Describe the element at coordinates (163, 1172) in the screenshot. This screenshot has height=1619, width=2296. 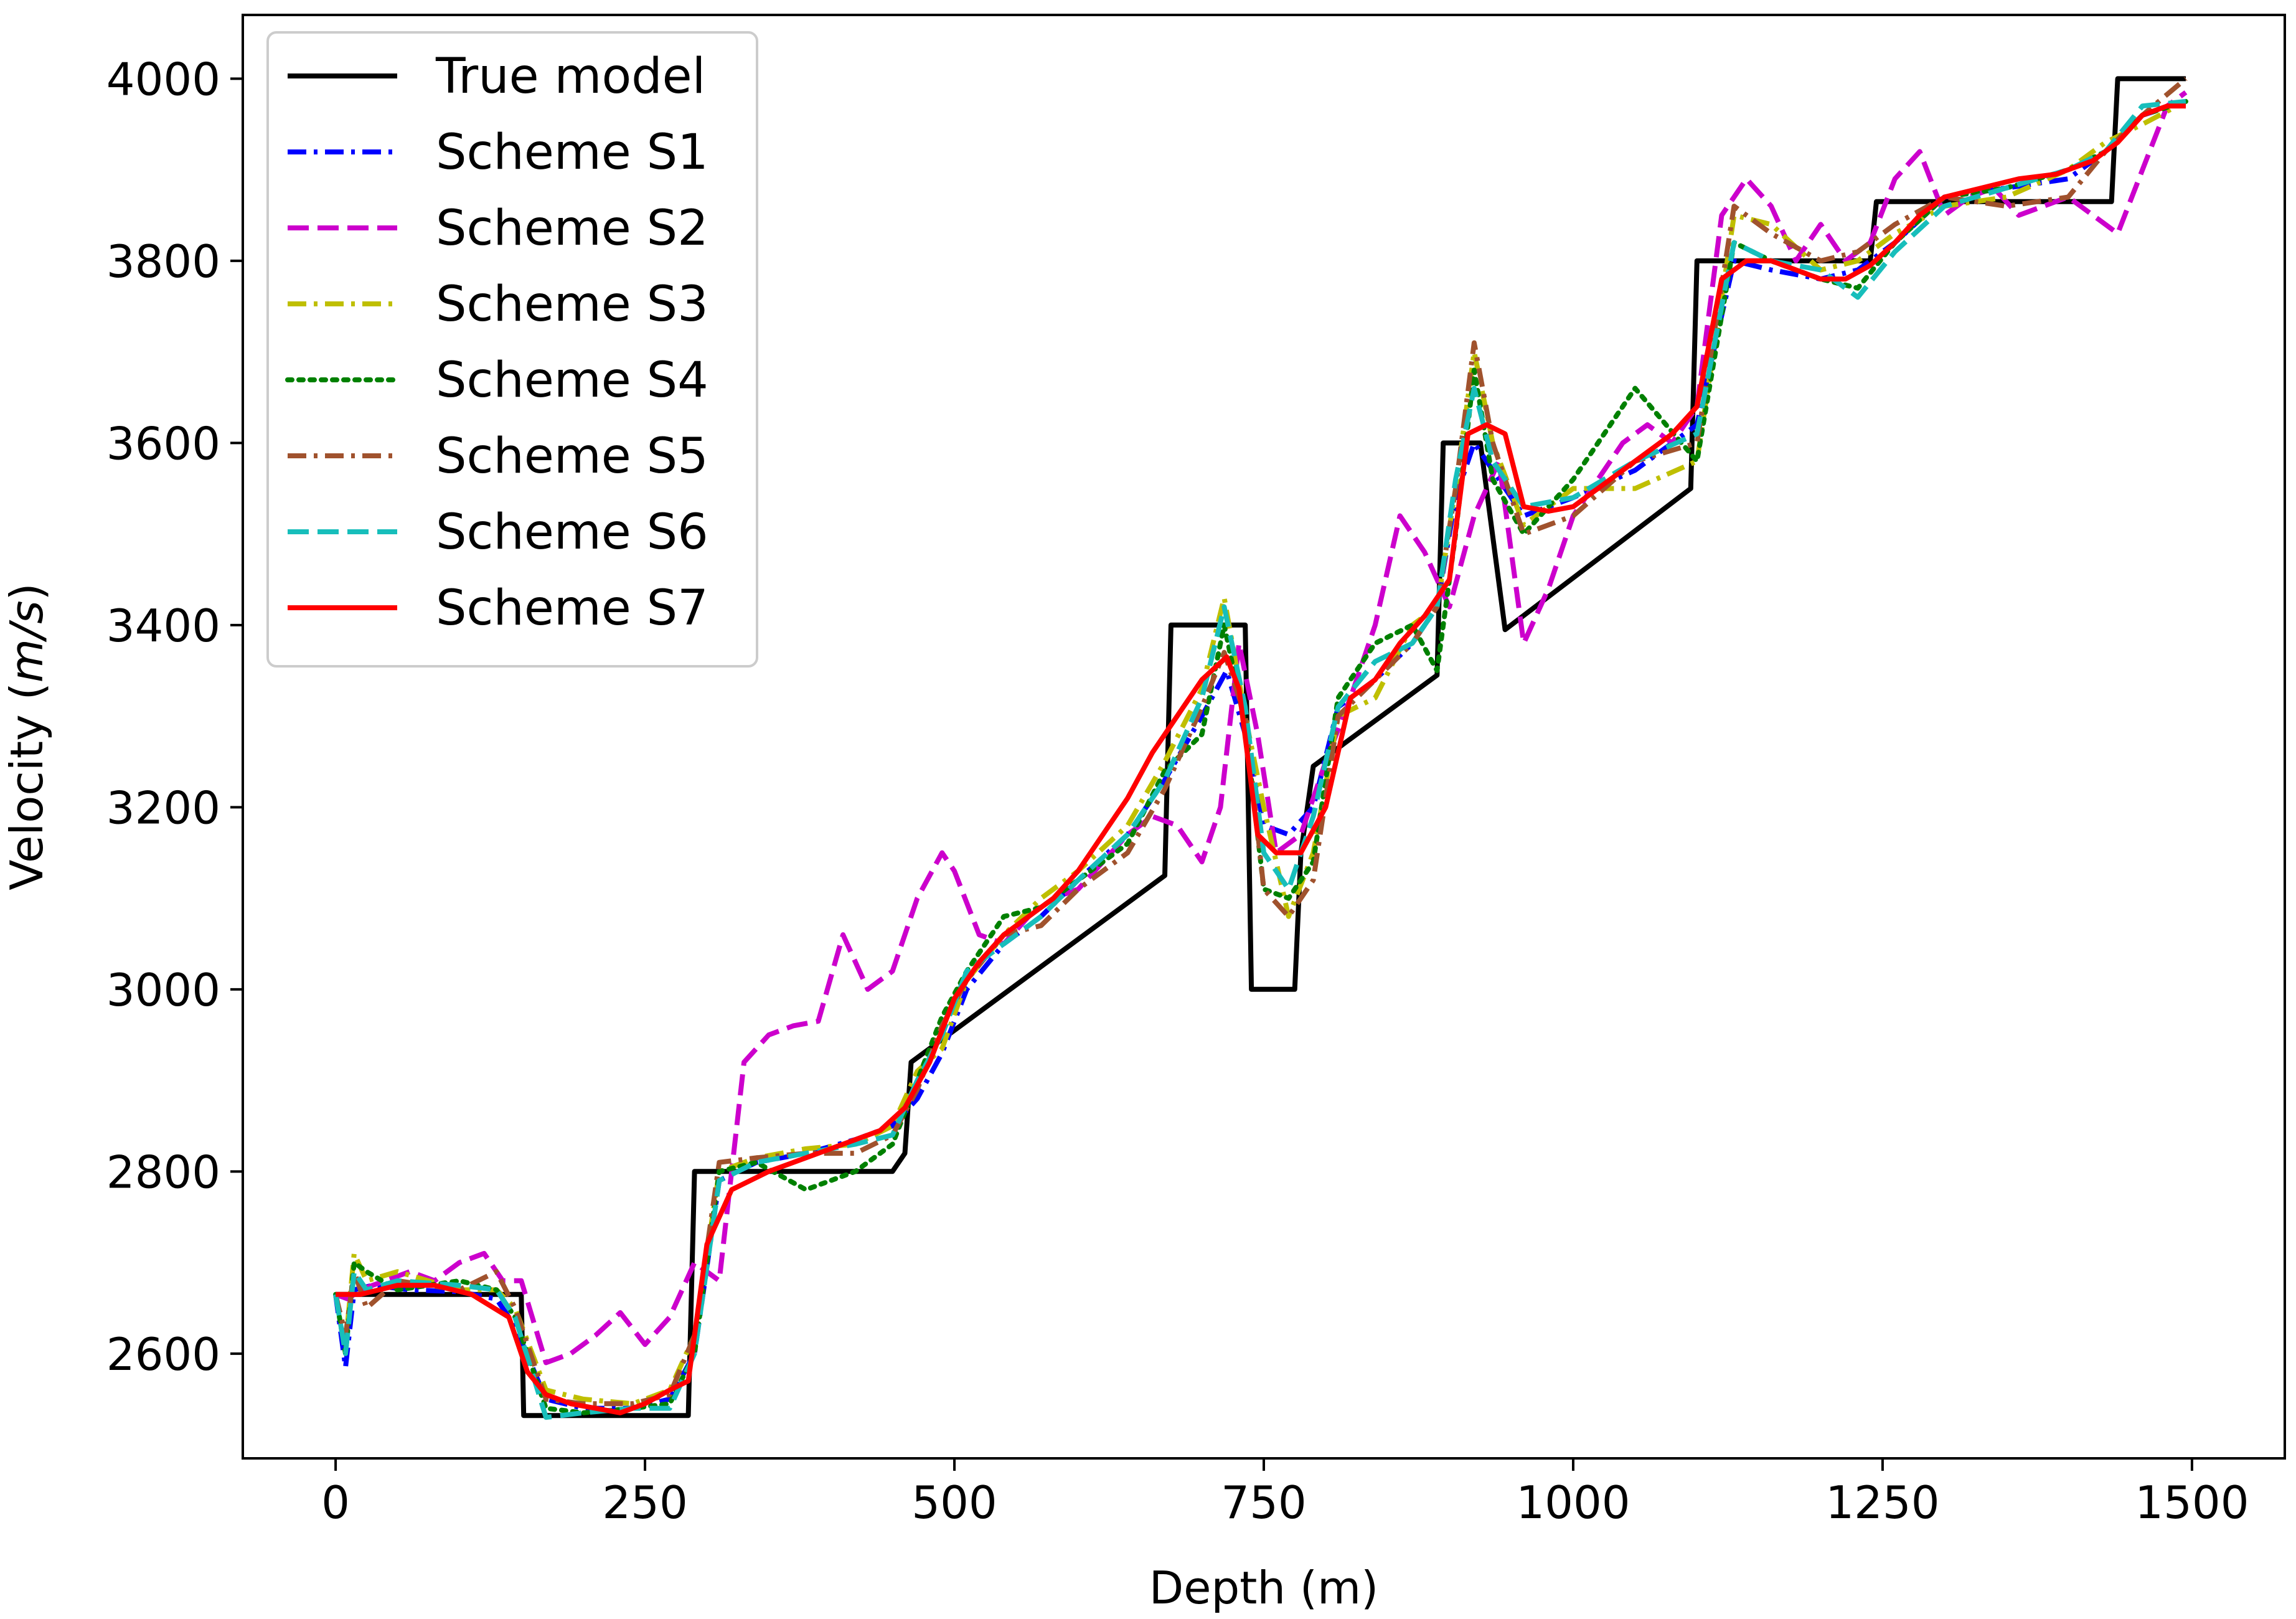
I see `y-tick-label: 2800` at that location.